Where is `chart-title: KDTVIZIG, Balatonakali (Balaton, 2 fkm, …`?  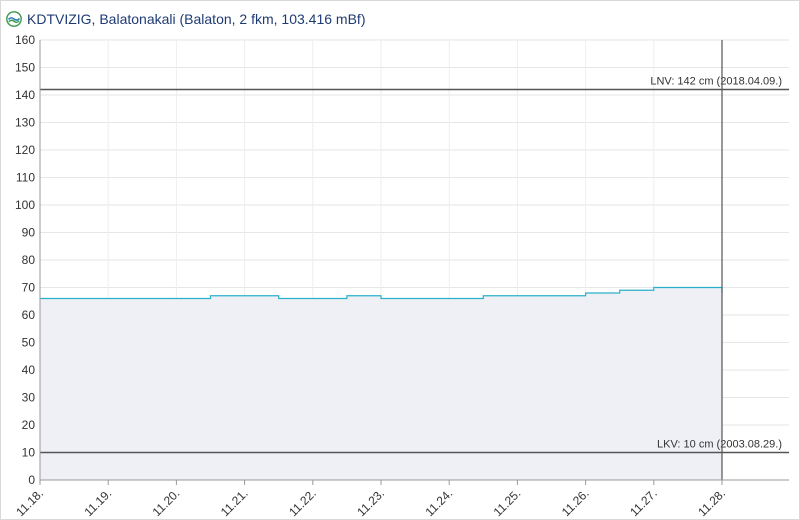
chart-title: KDTVIZIG, Balatonakali (Balaton, 2 fkm, … is located at coordinates (196, 19).